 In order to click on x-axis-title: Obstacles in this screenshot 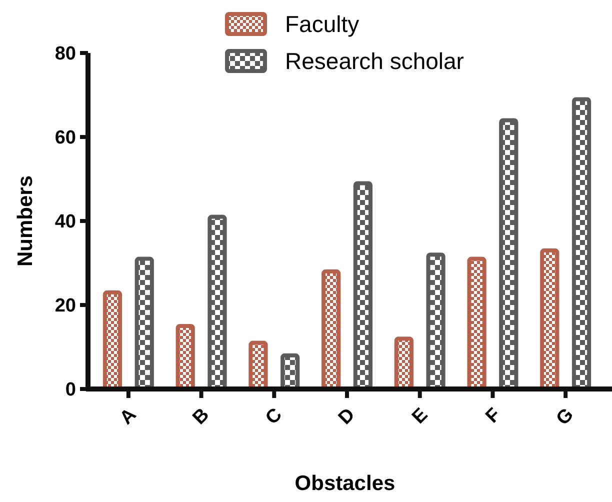, I will do `click(345, 483)`.